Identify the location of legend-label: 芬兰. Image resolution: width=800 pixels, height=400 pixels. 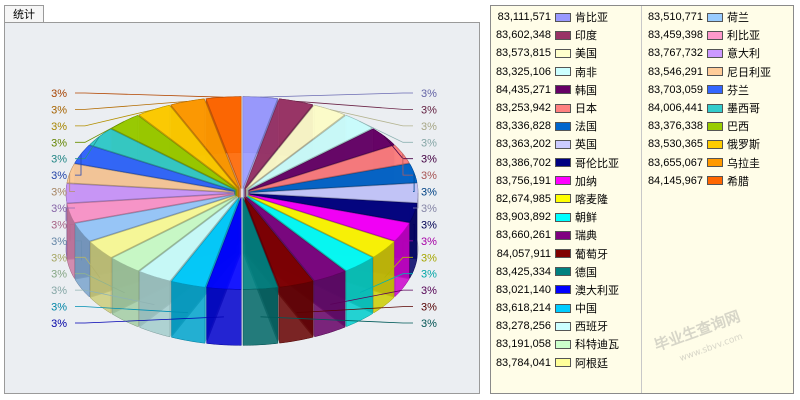
(738, 90).